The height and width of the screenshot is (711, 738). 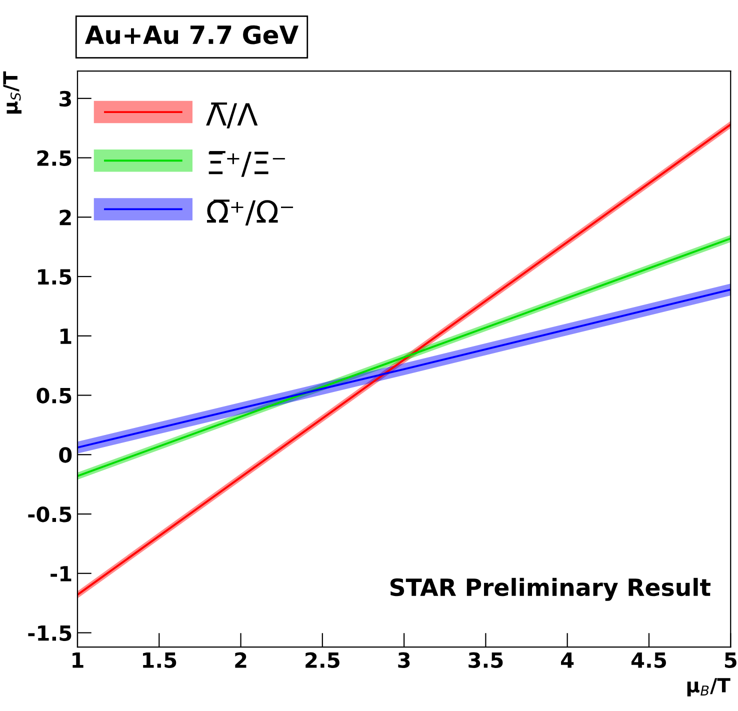 I want to click on y-tick-label: -0.5, so click(x=50, y=514).